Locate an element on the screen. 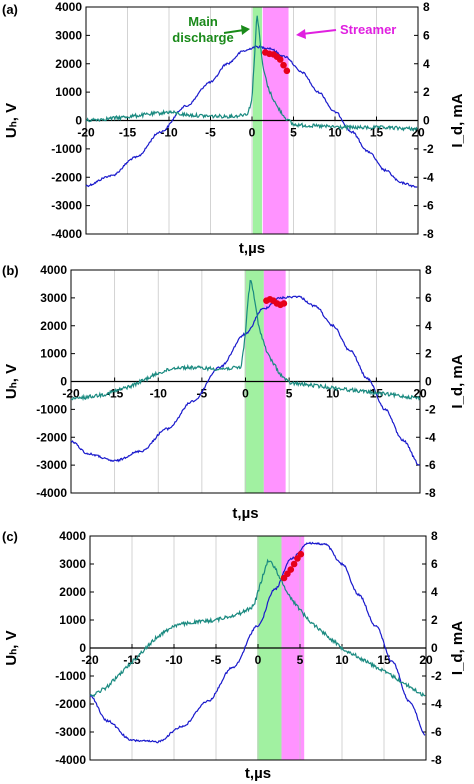  arrow-main-discharge is located at coordinates (234, 31).